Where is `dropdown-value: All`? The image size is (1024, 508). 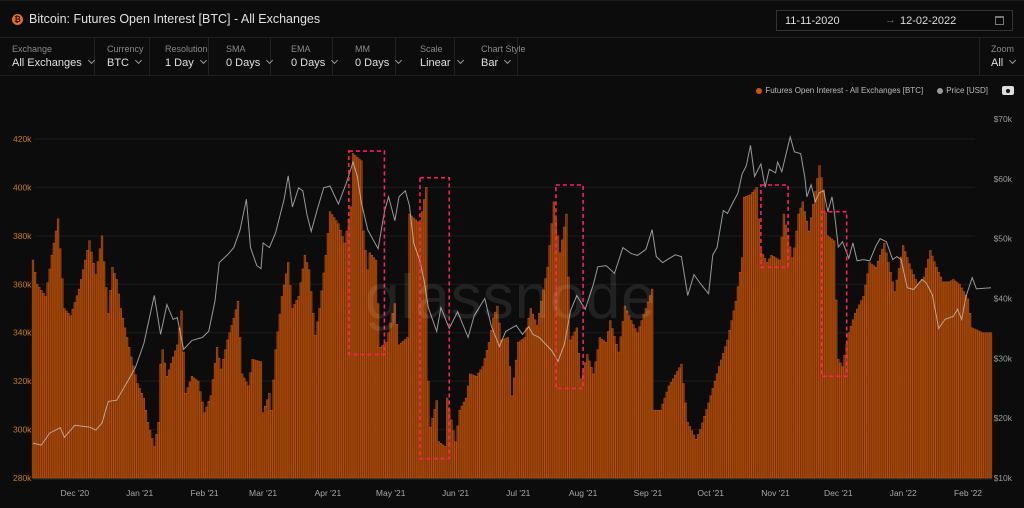
dropdown-value: All is located at coordinates (997, 63).